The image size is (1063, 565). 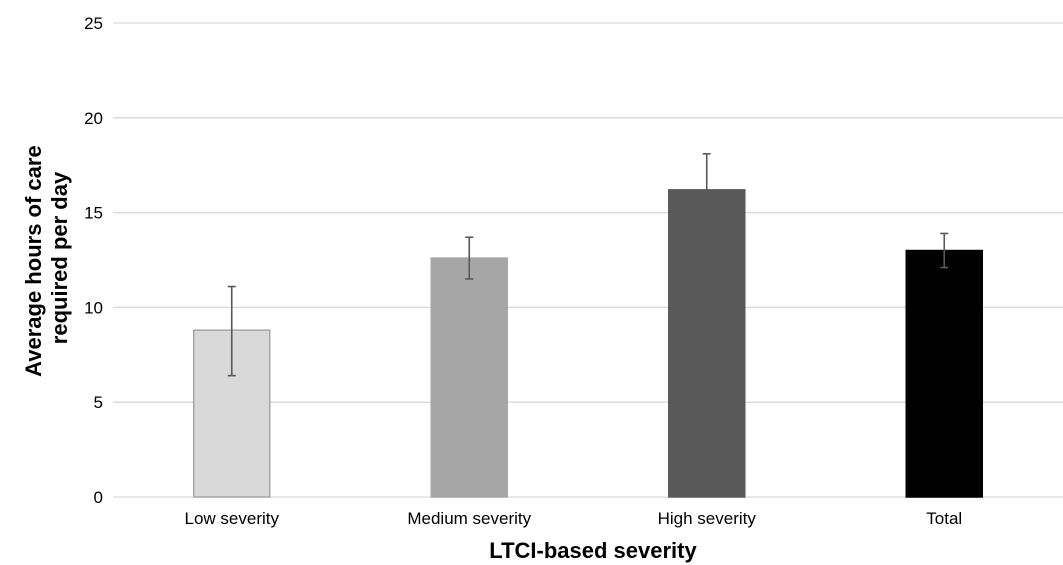 What do you see at coordinates (232, 518) in the screenshot?
I see `x-tick-label: Low severity` at bounding box center [232, 518].